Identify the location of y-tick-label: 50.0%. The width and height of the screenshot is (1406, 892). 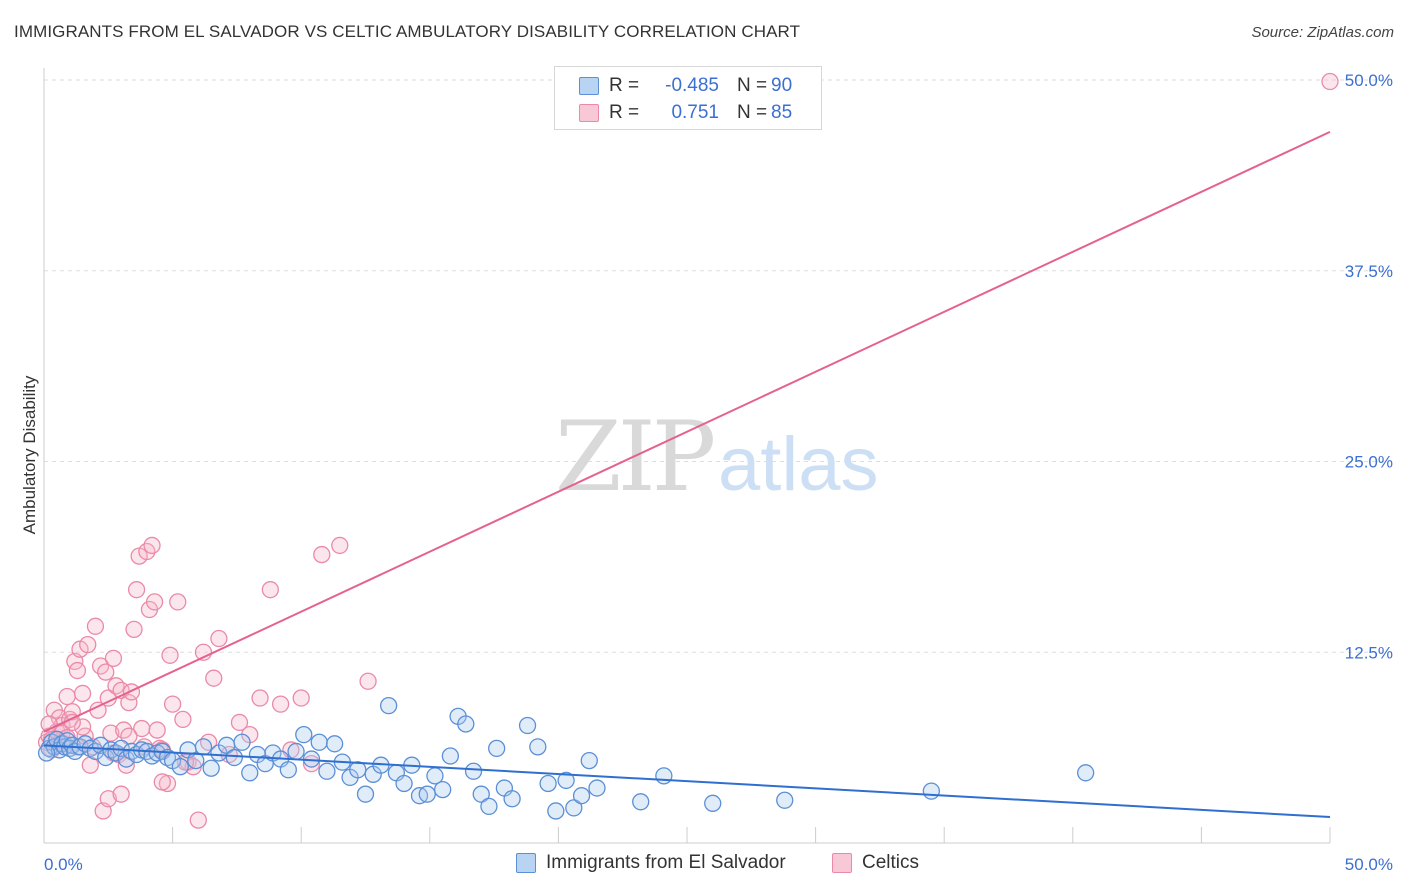
(1369, 80).